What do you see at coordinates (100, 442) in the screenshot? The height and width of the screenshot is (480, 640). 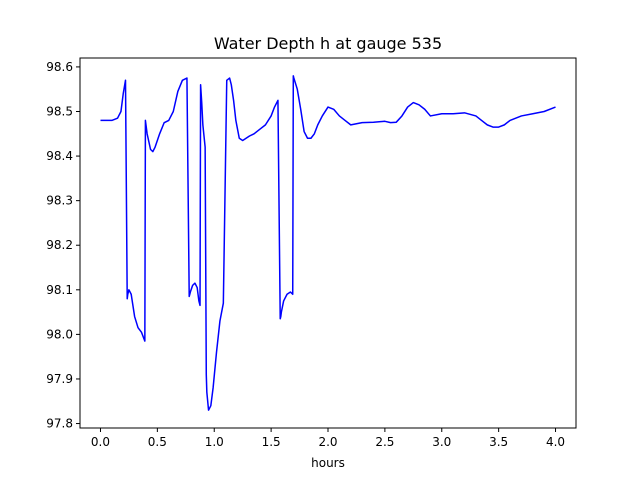 I see `x-tick-label: 0.0` at bounding box center [100, 442].